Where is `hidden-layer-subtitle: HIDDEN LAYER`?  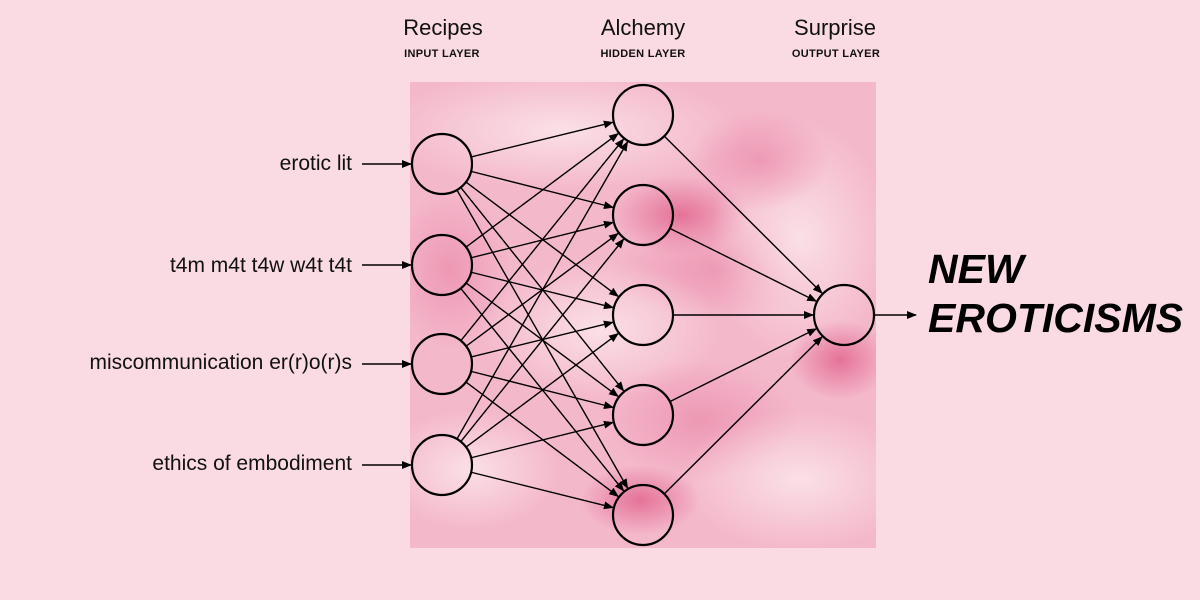
hidden-layer-subtitle: HIDDEN LAYER is located at coordinates (642, 54).